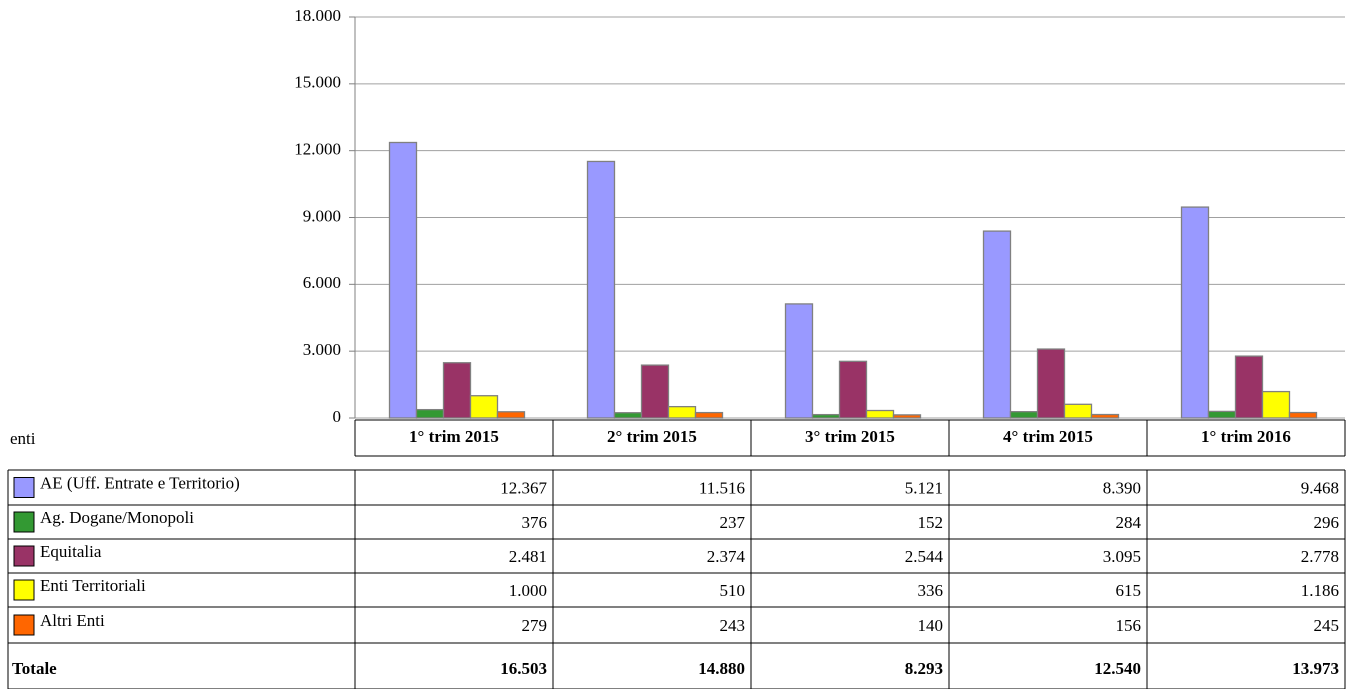 The image size is (1353, 689). Describe the element at coordinates (1117, 668) in the screenshot. I see `total-cell: 12.540` at that location.